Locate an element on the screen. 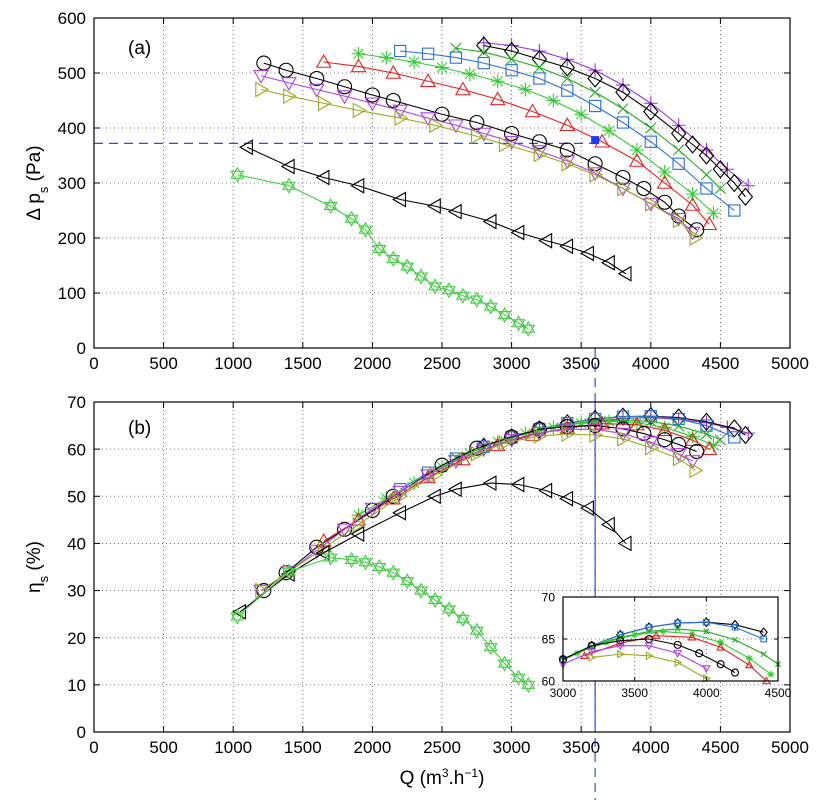 The height and width of the screenshot is (800, 822). series-asterisk is located at coordinates (536, 133).